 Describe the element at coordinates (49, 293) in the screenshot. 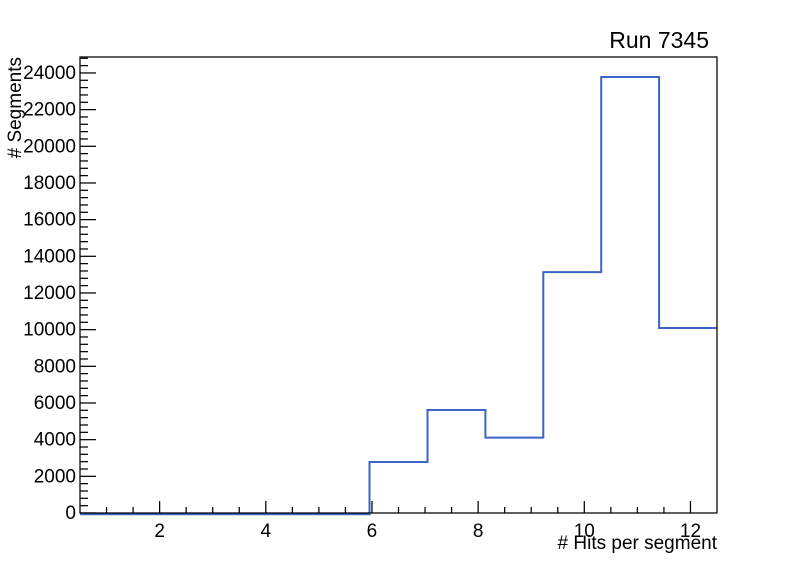

I see `y-tick-label: 12000` at that location.